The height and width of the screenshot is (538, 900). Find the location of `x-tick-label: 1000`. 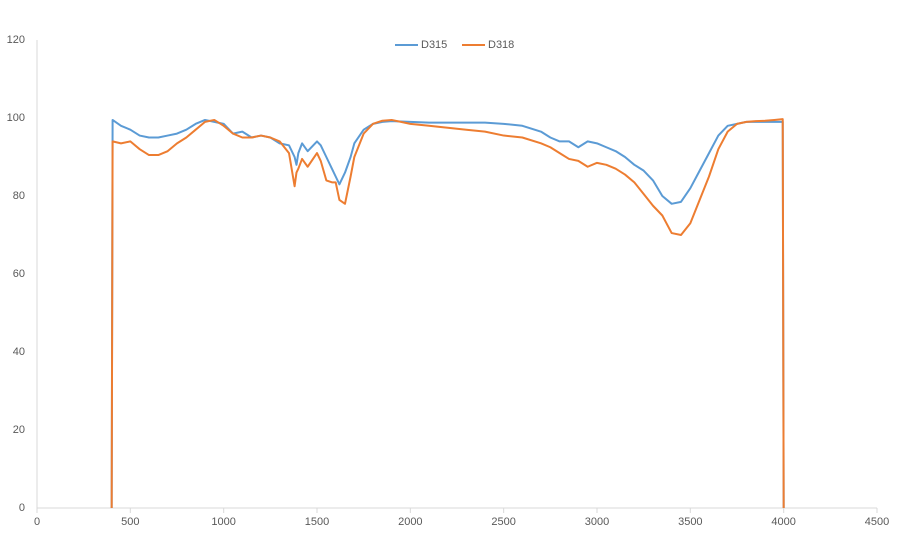

x-tick-label: 1000 is located at coordinates (223, 522).